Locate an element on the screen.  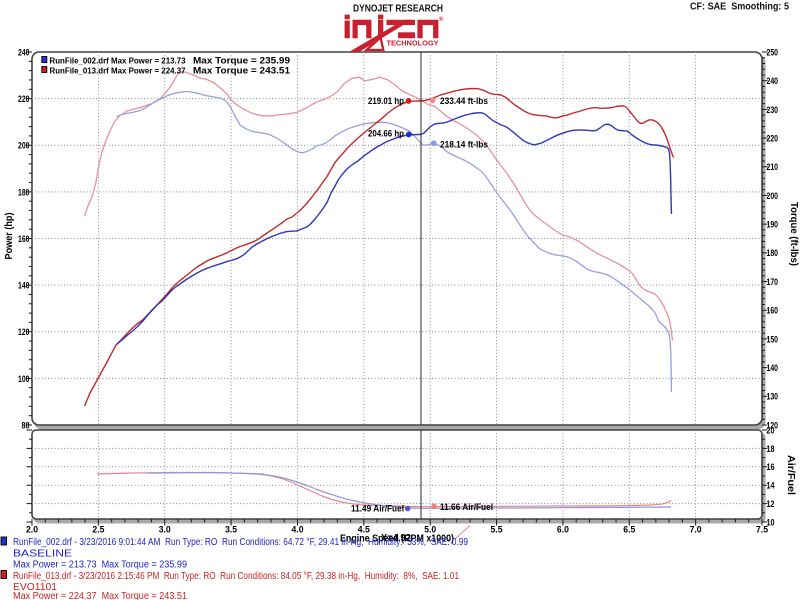
svg-text: Torque (ft-lbs) is located at coordinates (793, 234).